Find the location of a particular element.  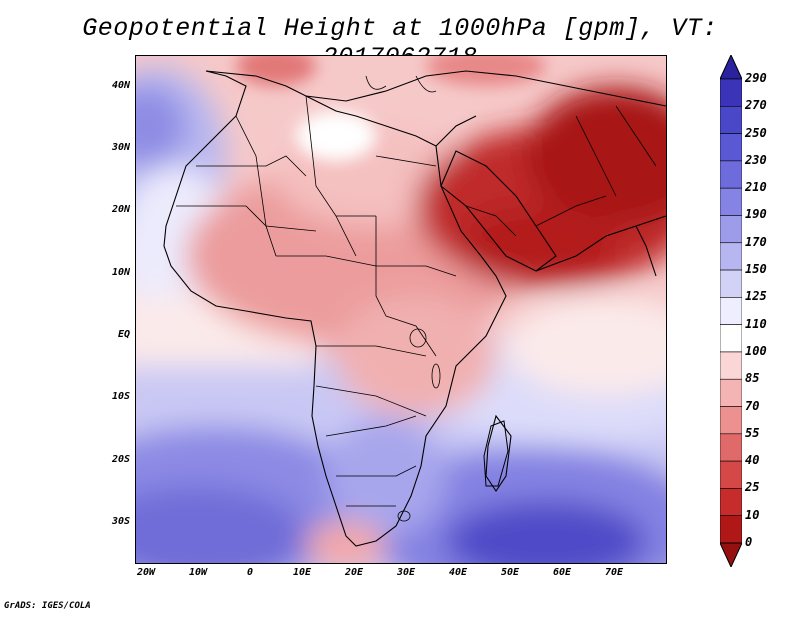

colorbar is located at coordinates (731, 311).